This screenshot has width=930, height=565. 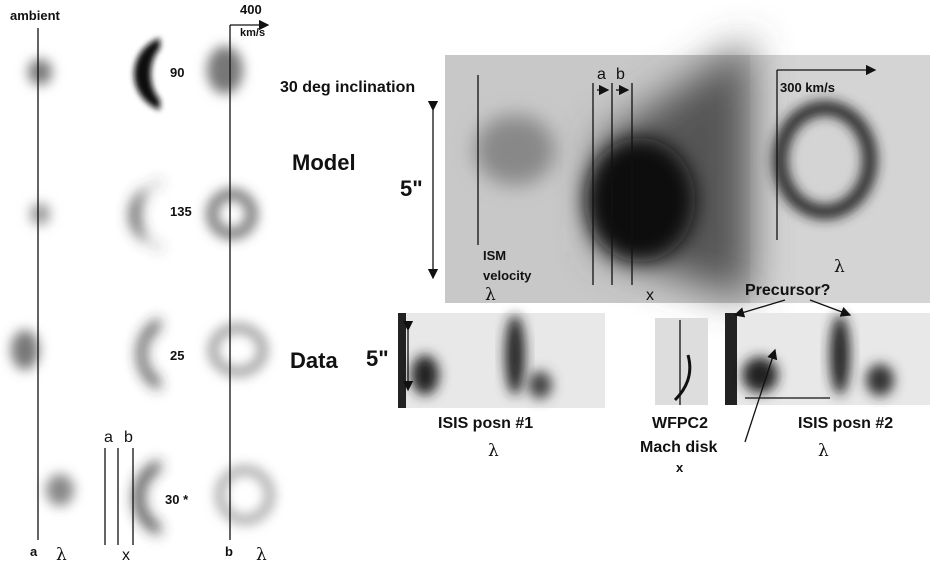 What do you see at coordinates (314, 360) in the screenshot?
I see `row-label: Data` at bounding box center [314, 360].